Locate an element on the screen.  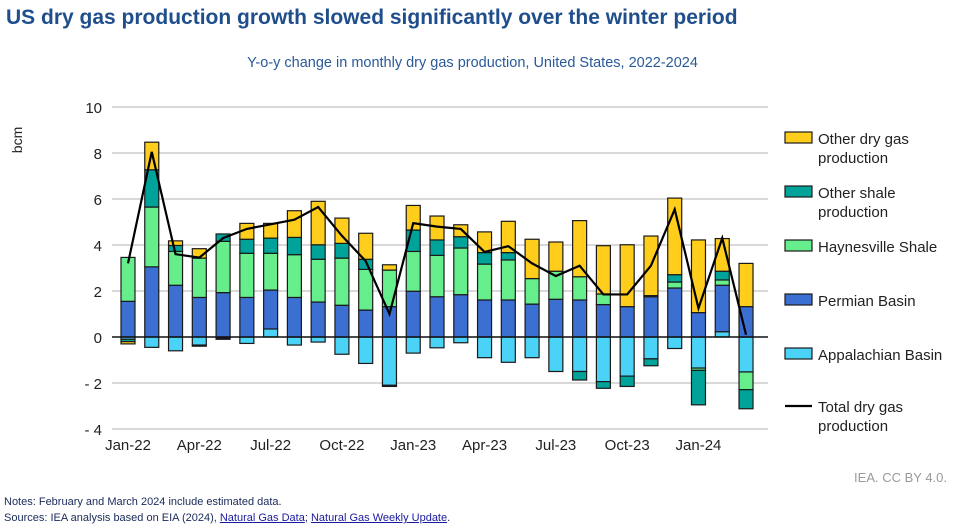
y-tick-label: 8 is located at coordinates (98, 154).